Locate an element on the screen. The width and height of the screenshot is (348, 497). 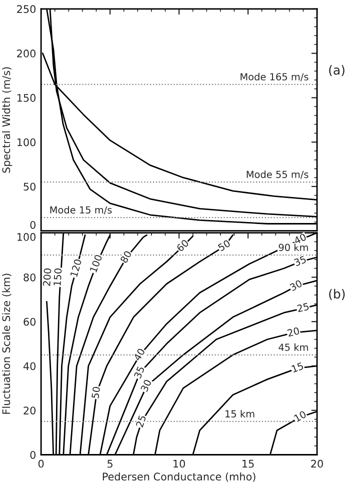
annotation: 80 is located at coordinates (126, 257).